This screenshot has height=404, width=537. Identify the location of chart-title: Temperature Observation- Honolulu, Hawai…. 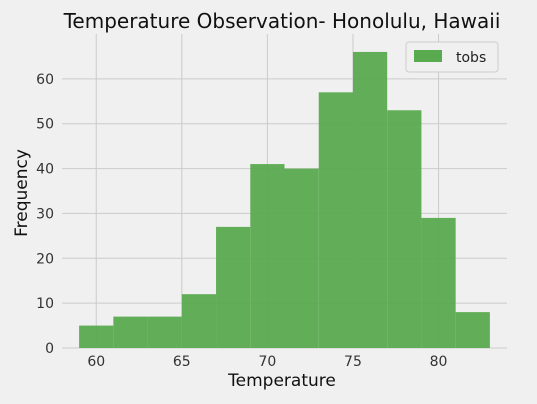
(282, 21).